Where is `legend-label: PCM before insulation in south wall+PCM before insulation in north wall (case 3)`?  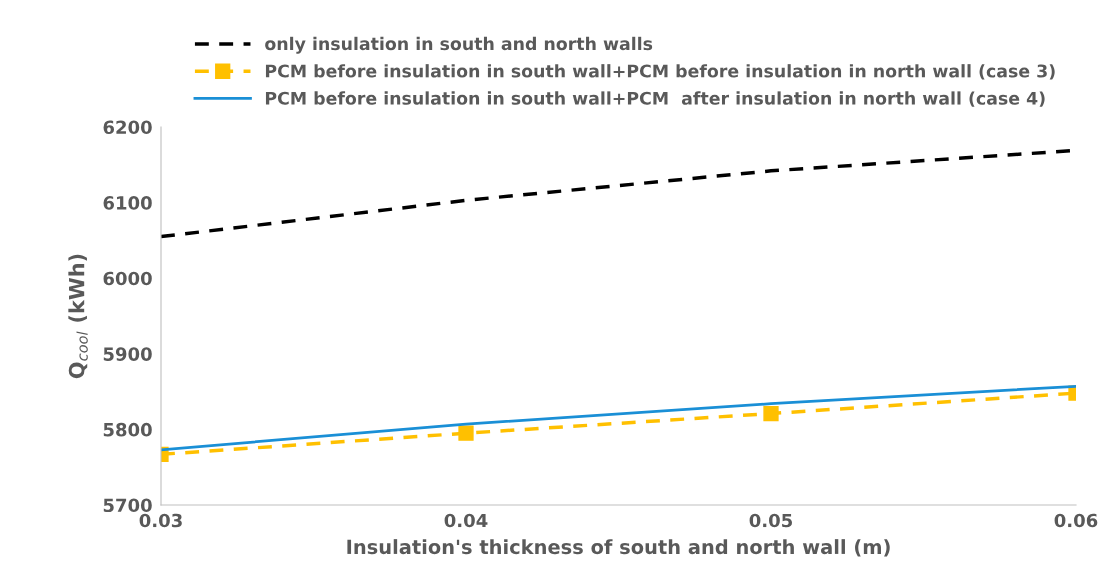
legend-label: PCM before insulation in south wall+PCM before insulation in north wall (case 3) is located at coordinates (660, 72).